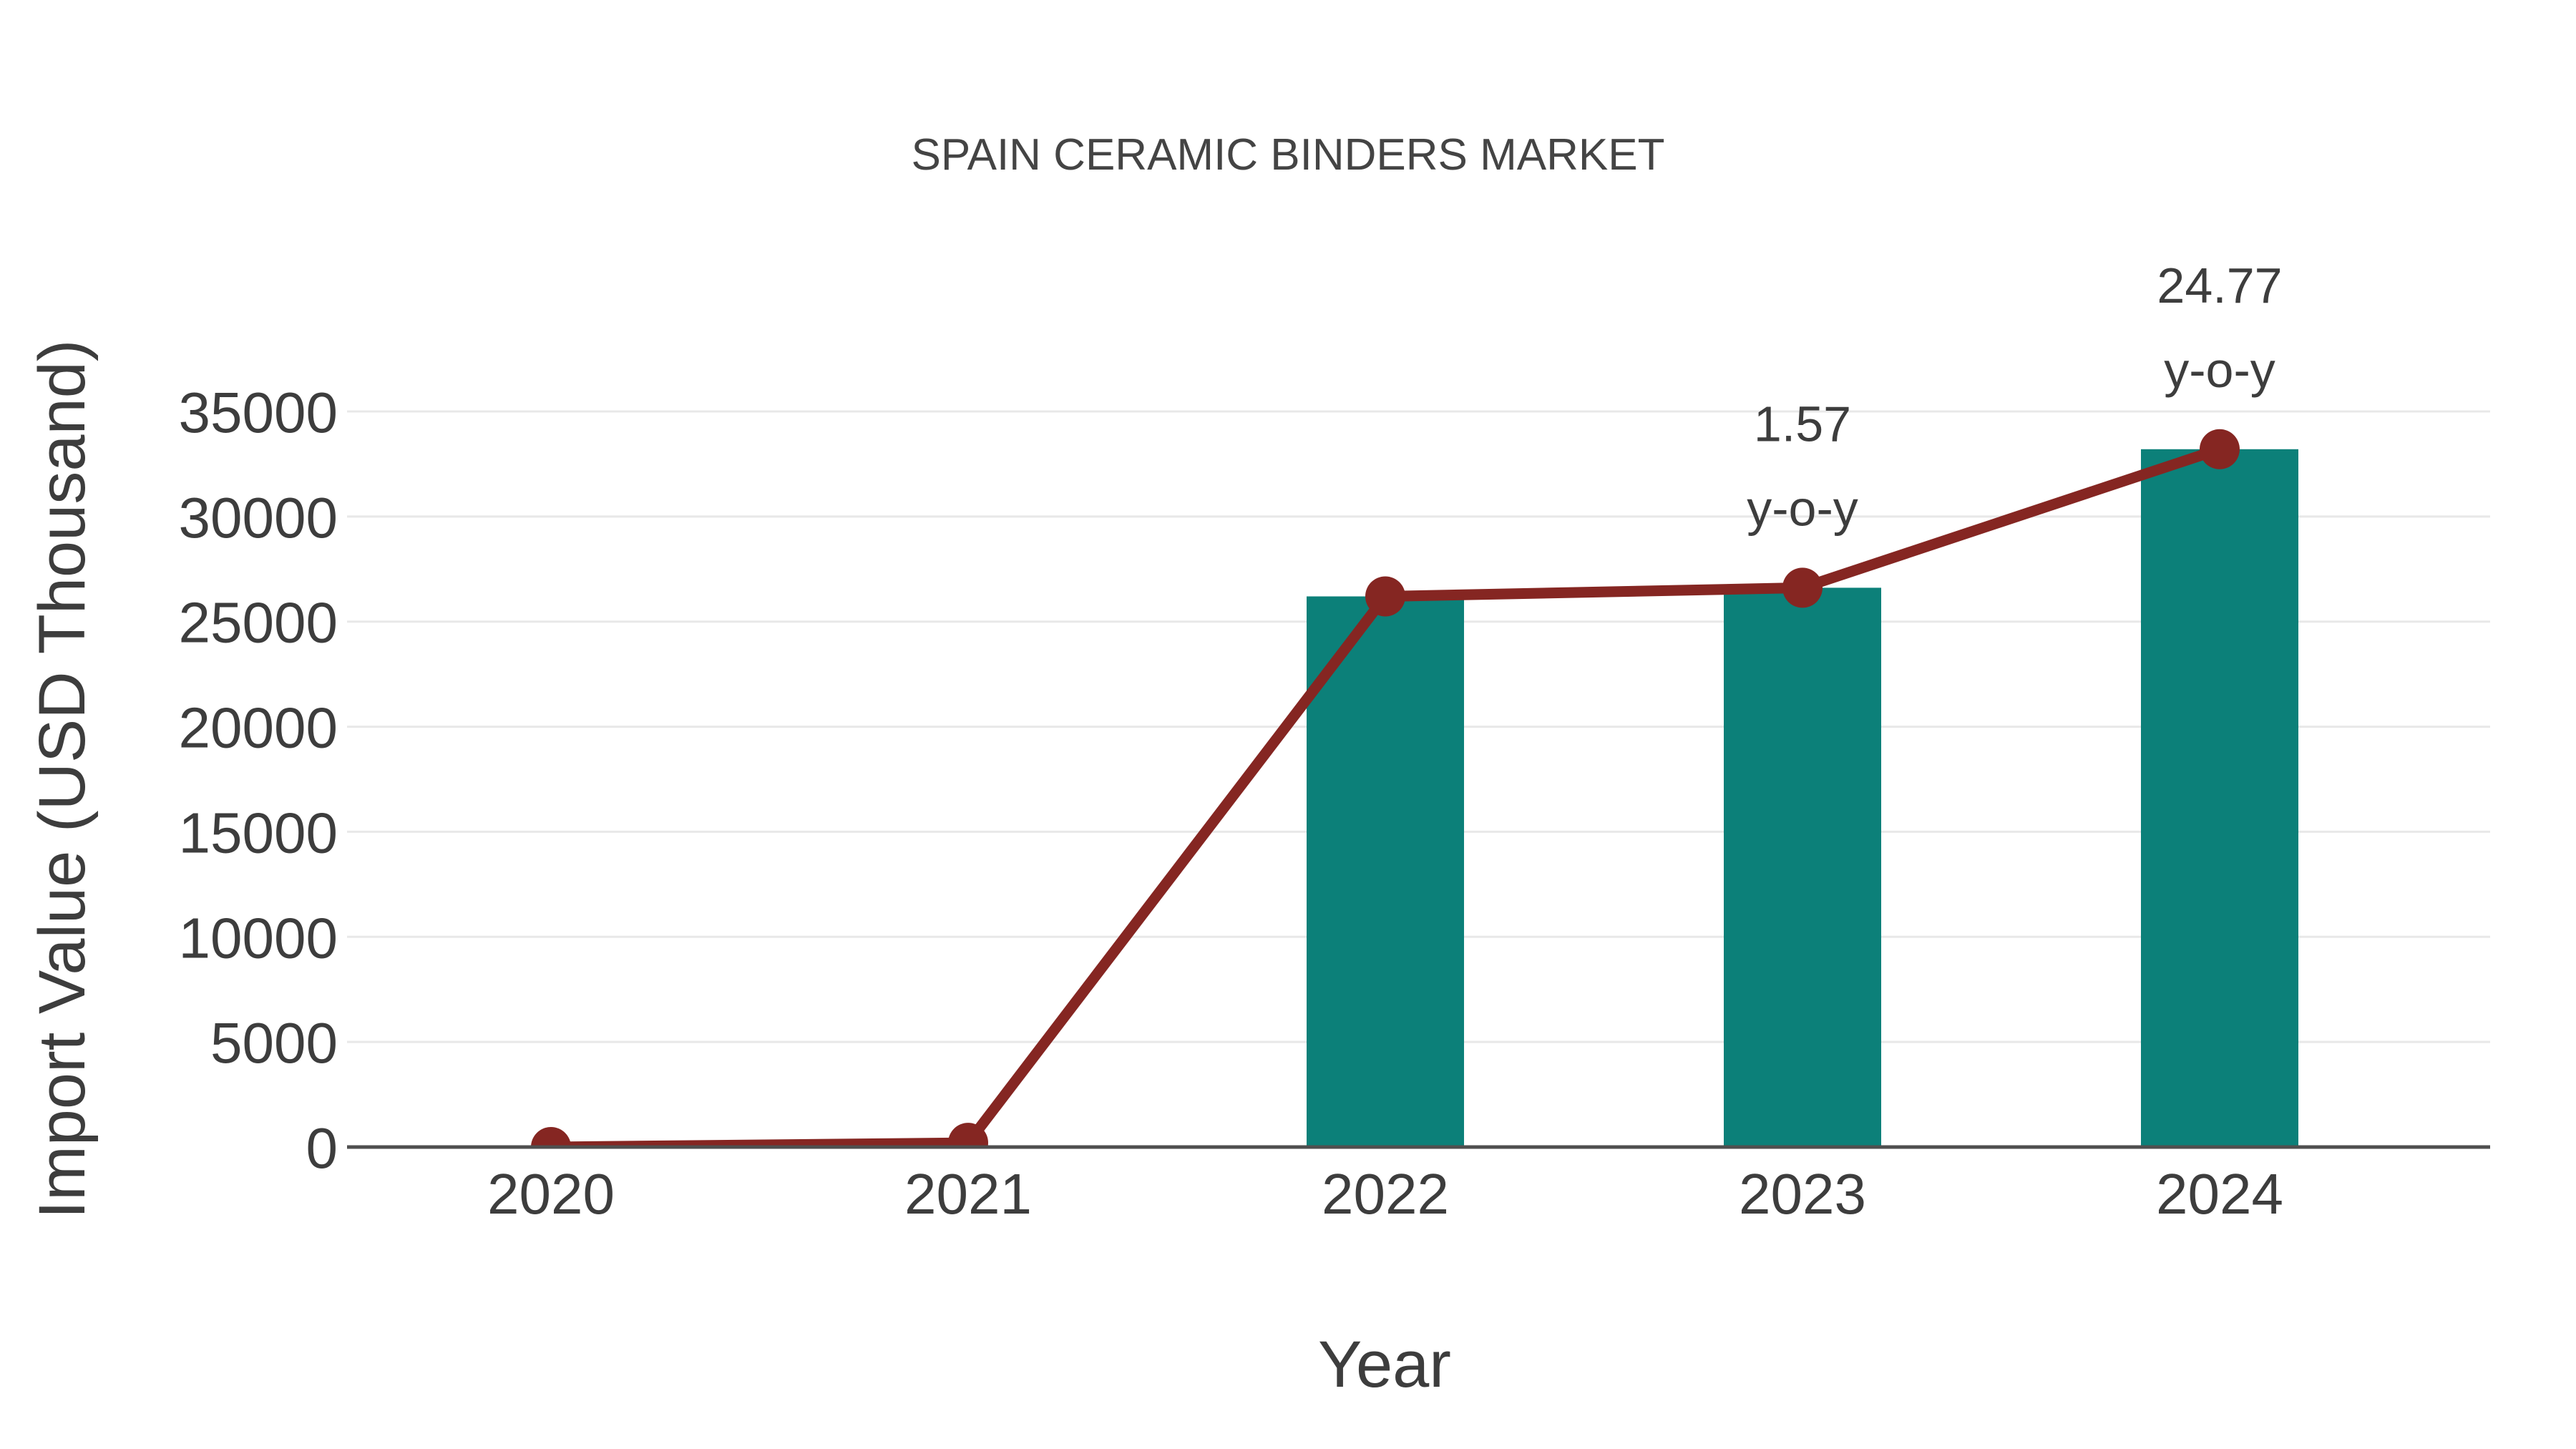 This screenshot has height=1449, width=2576. I want to click on annotation-2024-value: 24.77, so click(2219, 285).